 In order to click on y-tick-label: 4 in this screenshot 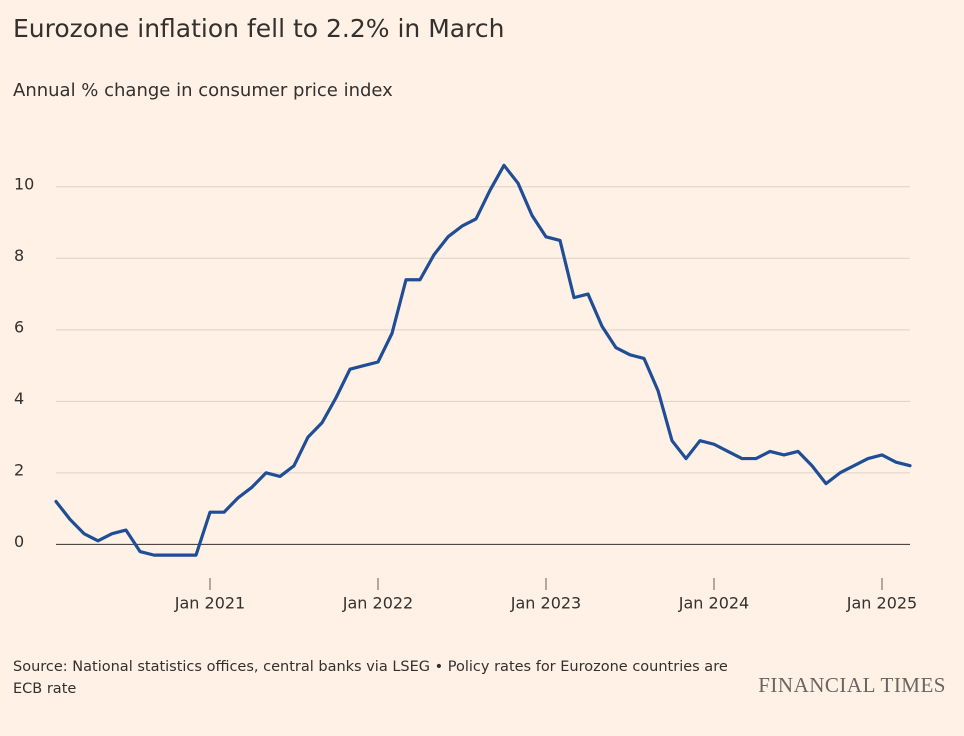, I will do `click(19, 398)`.